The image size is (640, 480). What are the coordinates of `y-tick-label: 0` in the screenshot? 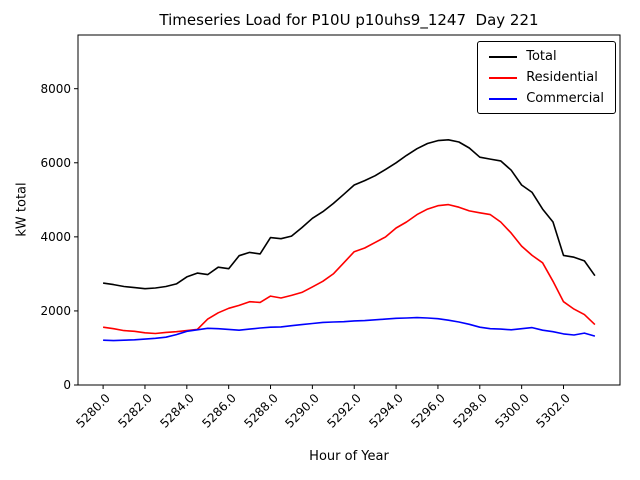 It's located at (67, 385).